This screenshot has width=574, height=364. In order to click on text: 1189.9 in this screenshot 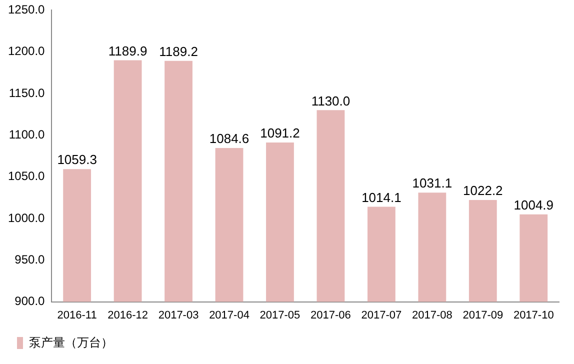, I will do `click(128, 50)`.